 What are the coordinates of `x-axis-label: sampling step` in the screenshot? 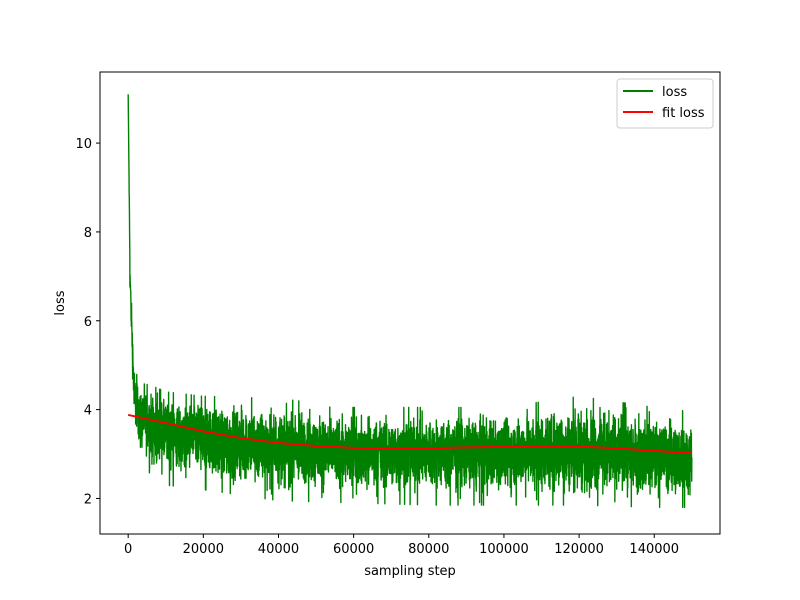 It's located at (410, 571).